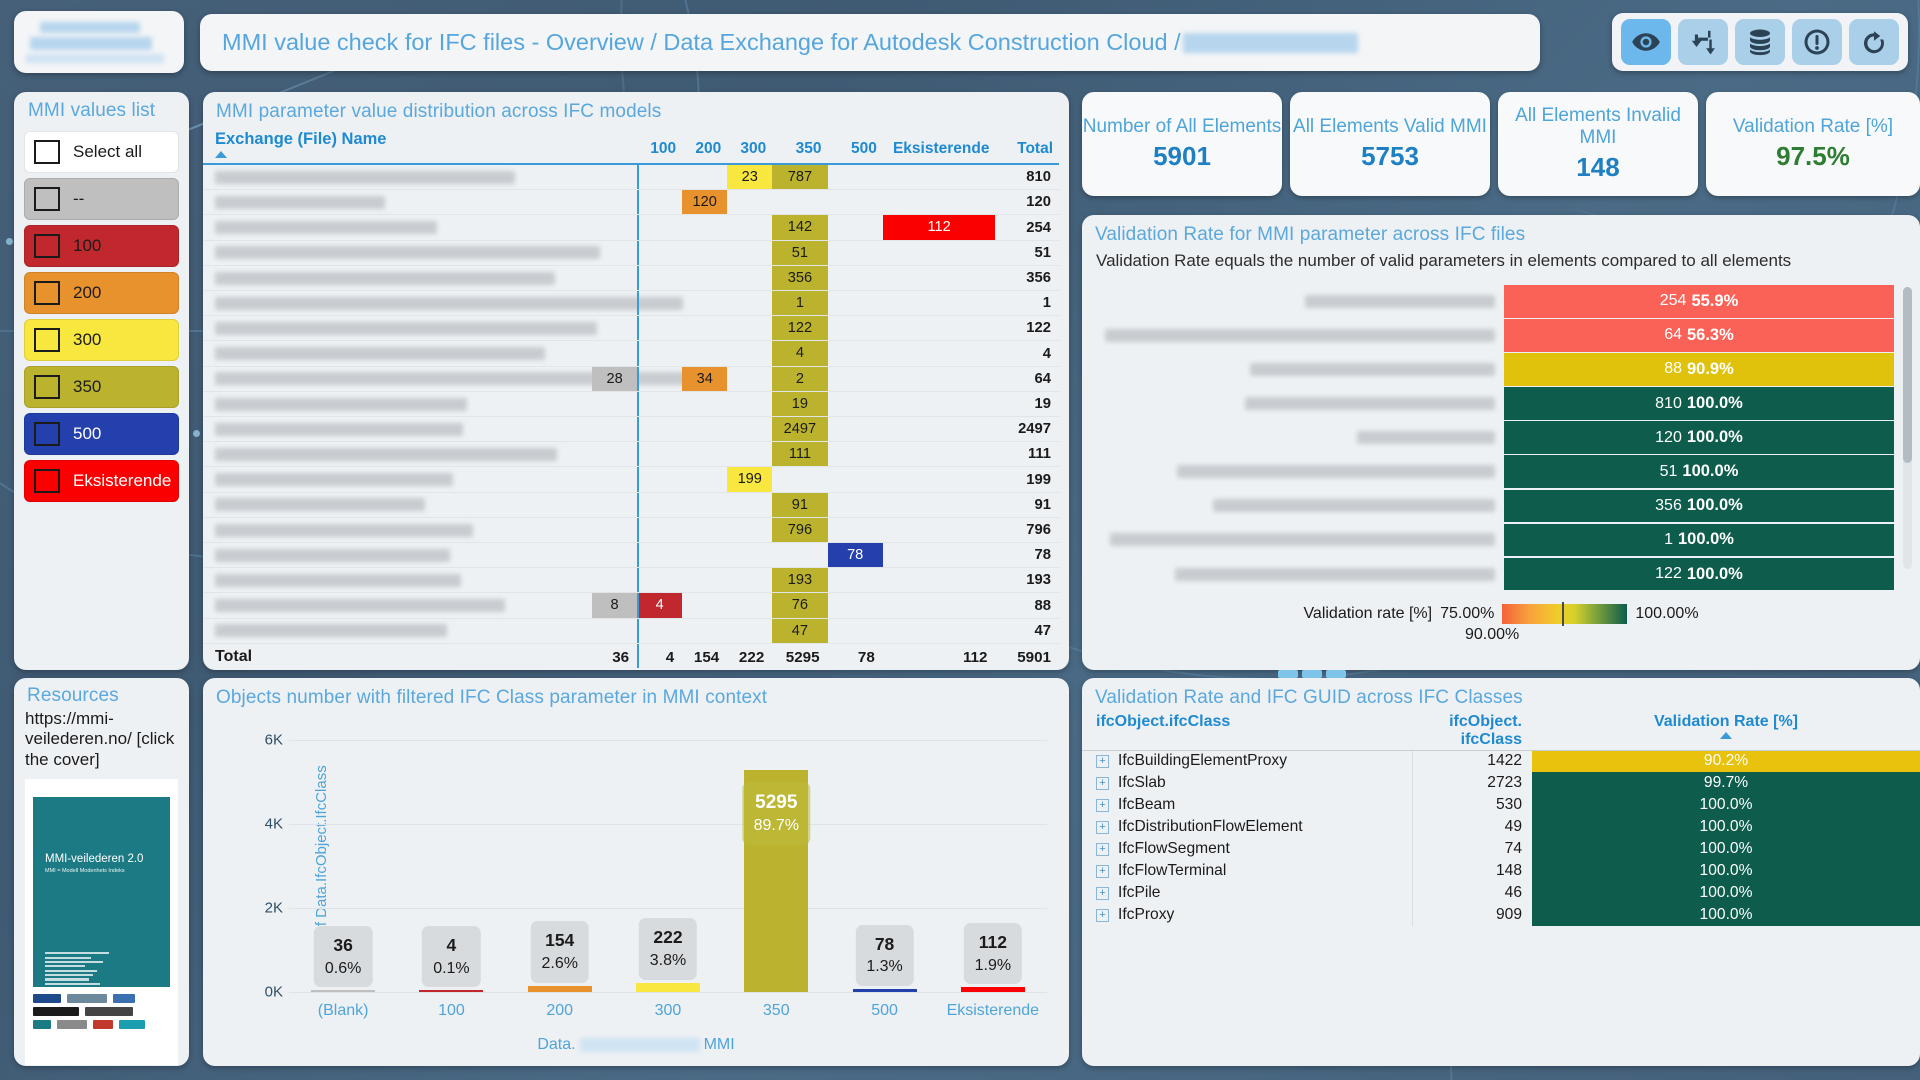  I want to click on matrix-row: 91 91, so click(631, 505).